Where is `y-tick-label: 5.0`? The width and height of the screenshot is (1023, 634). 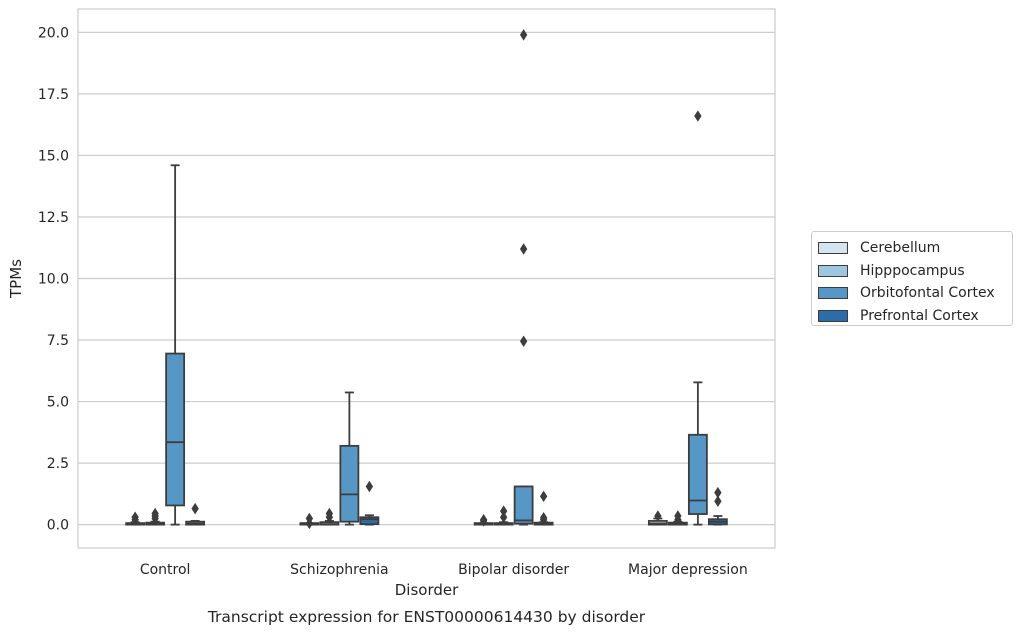
y-tick-label: 5.0 is located at coordinates (58, 403).